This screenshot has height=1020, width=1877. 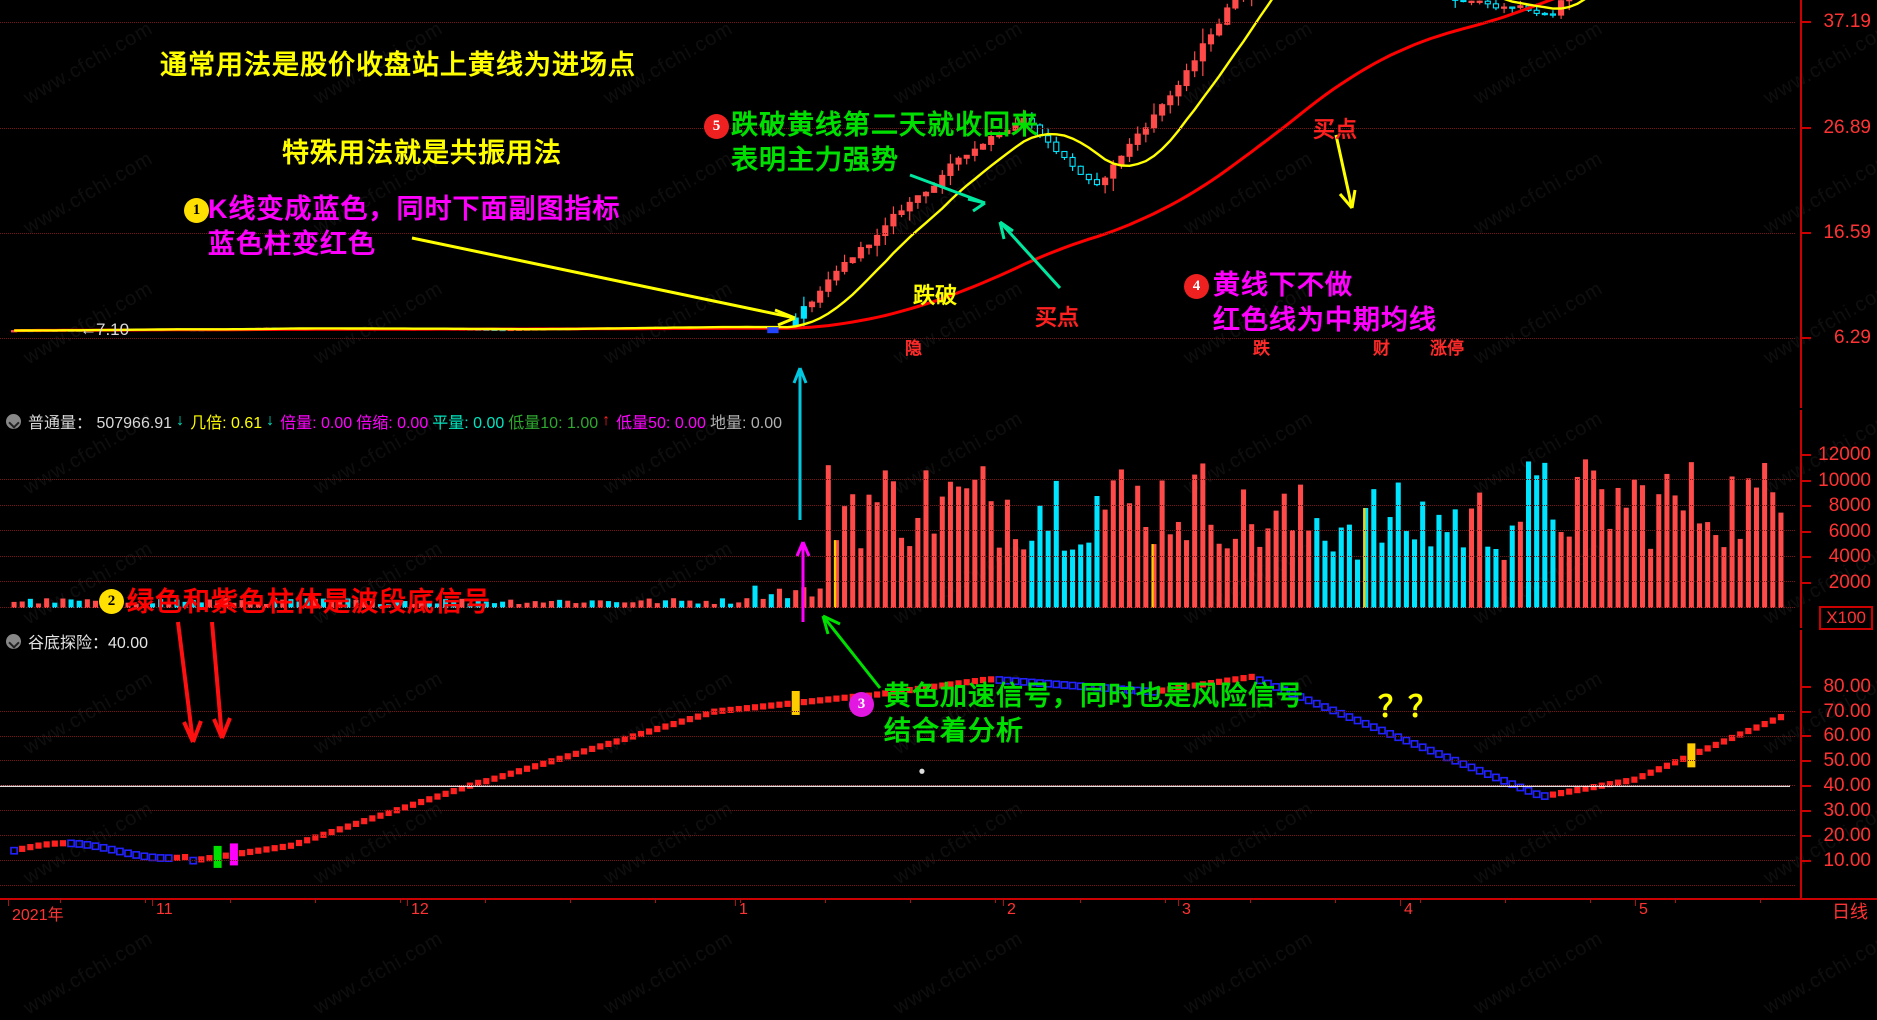 What do you see at coordinates (234, 854) in the screenshot?
I see `indicator-signal-bar` at bounding box center [234, 854].